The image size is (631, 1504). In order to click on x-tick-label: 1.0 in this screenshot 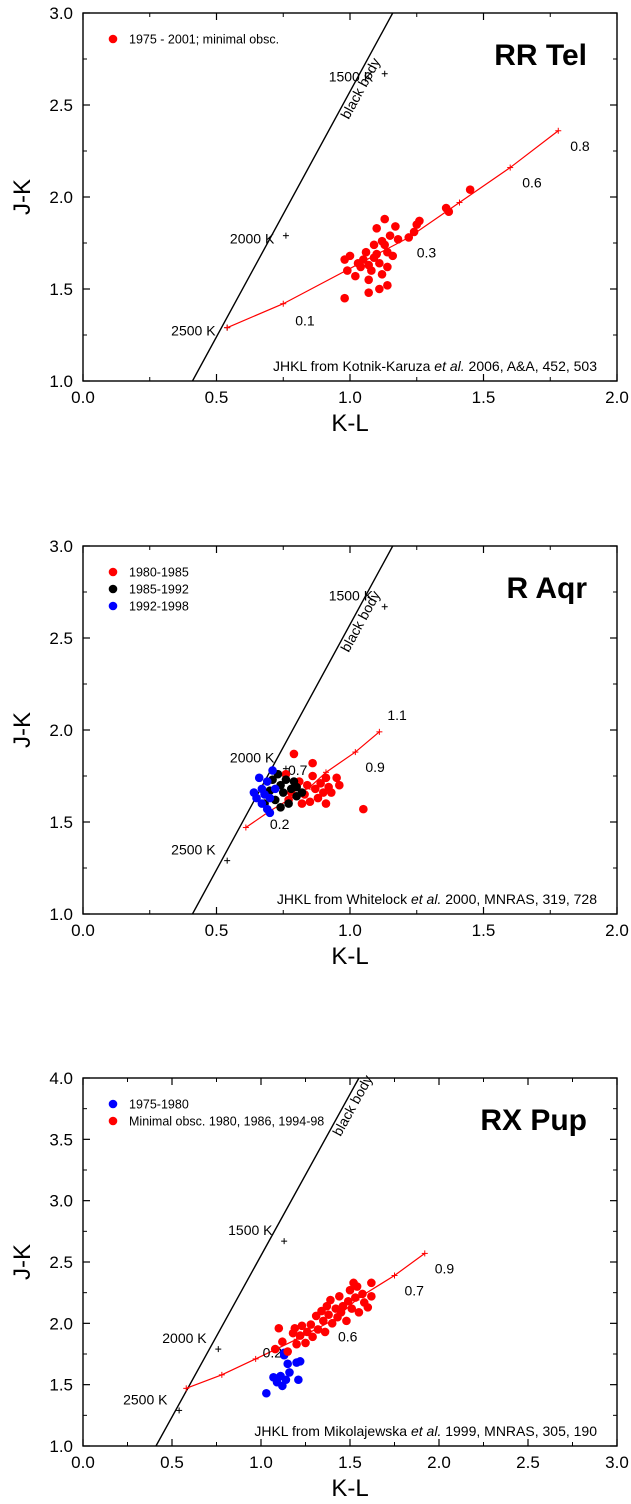, I will do `click(350, 397)`.